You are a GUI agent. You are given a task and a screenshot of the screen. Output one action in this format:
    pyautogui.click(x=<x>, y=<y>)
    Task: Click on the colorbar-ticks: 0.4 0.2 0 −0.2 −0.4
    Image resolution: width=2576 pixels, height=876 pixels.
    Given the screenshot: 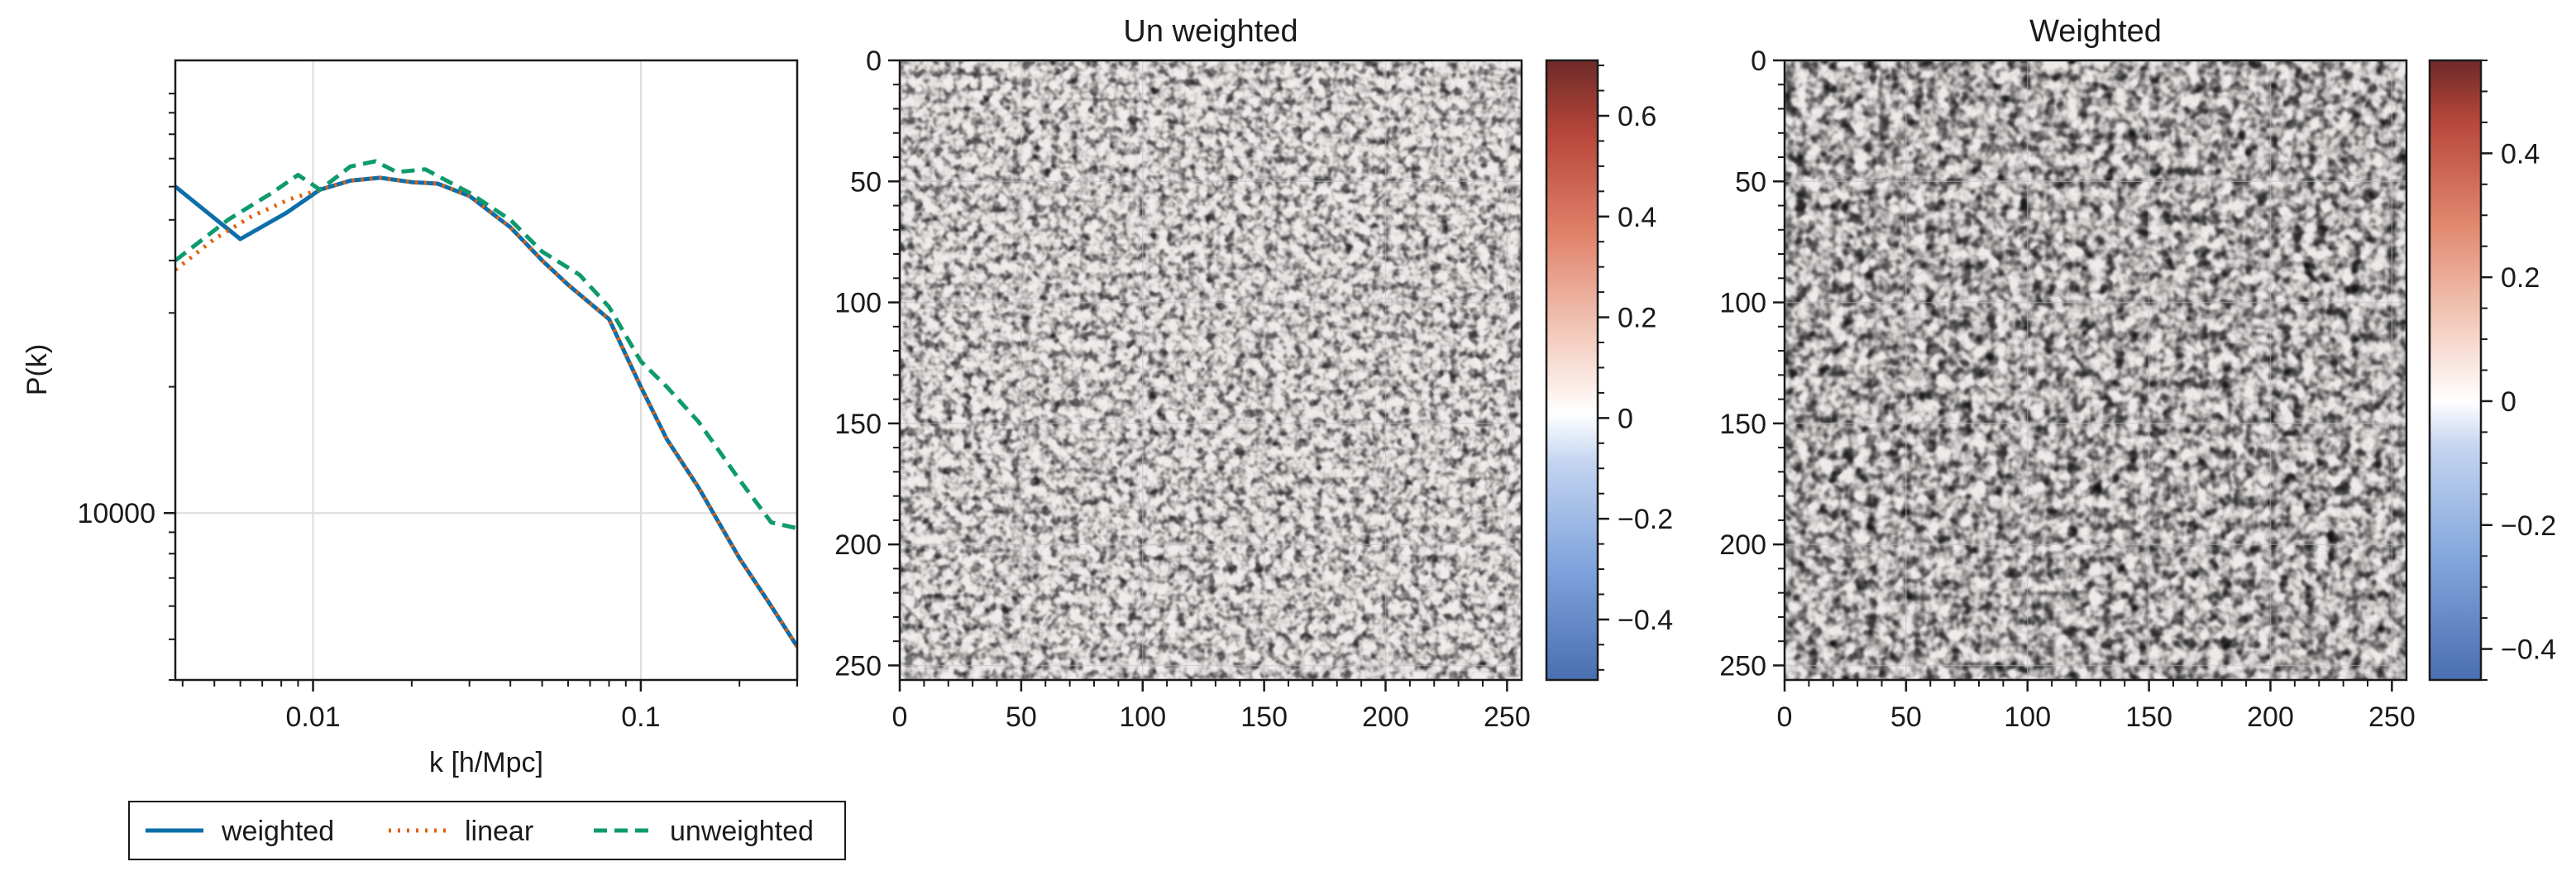 What is the action you would take?
    pyautogui.click(x=2519, y=370)
    